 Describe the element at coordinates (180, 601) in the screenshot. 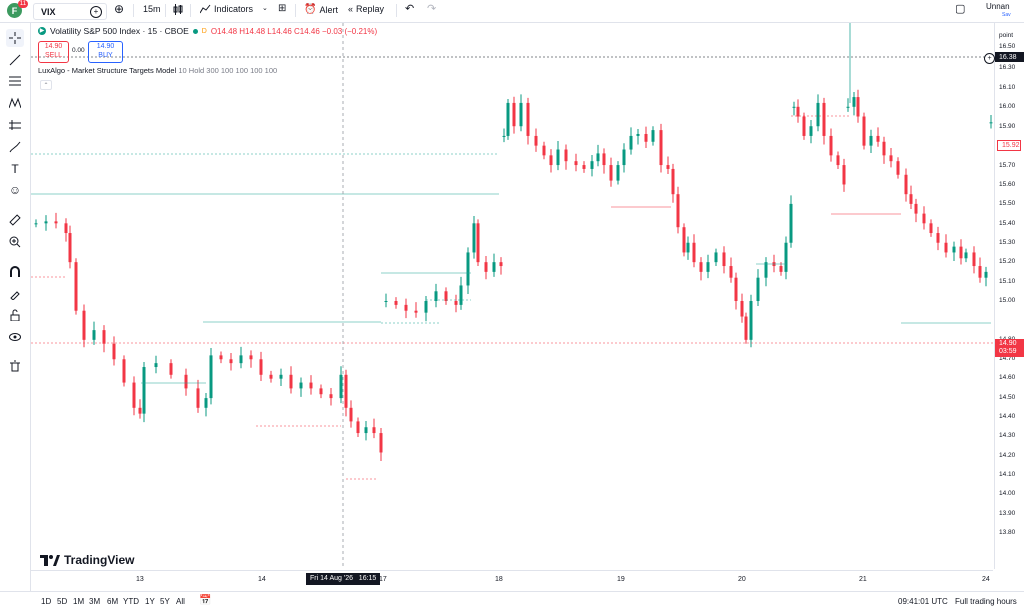

I see `range-button-all: All` at that location.